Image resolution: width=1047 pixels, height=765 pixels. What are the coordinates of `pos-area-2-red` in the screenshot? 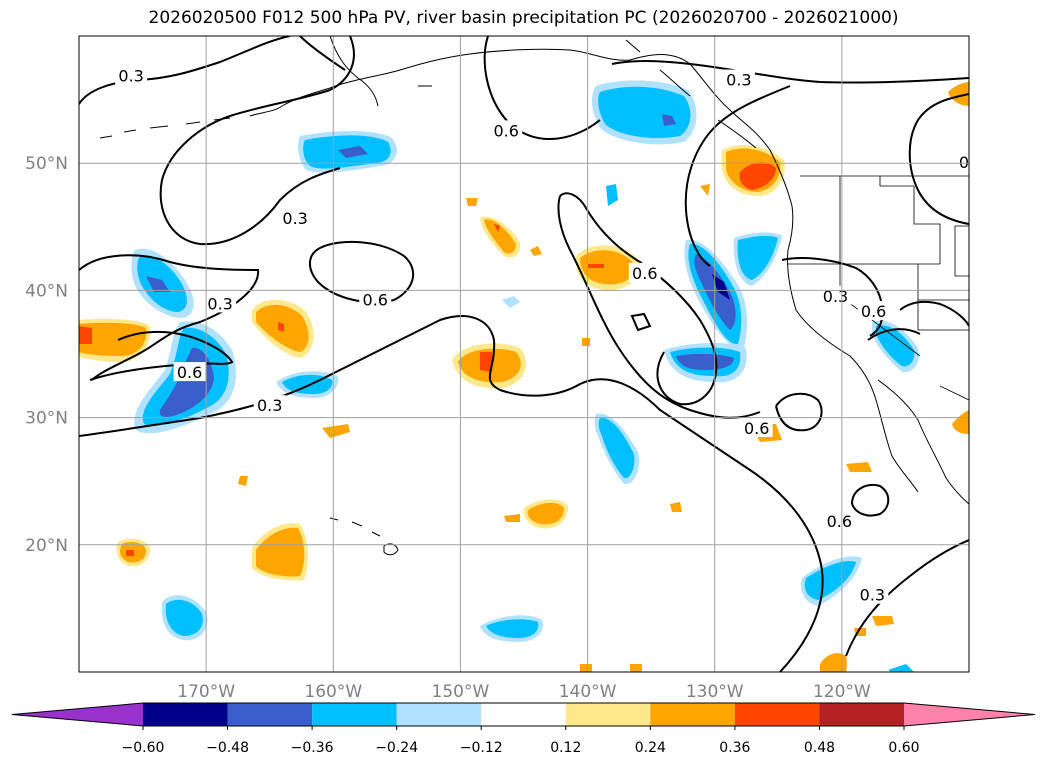 It's located at (486, 362).